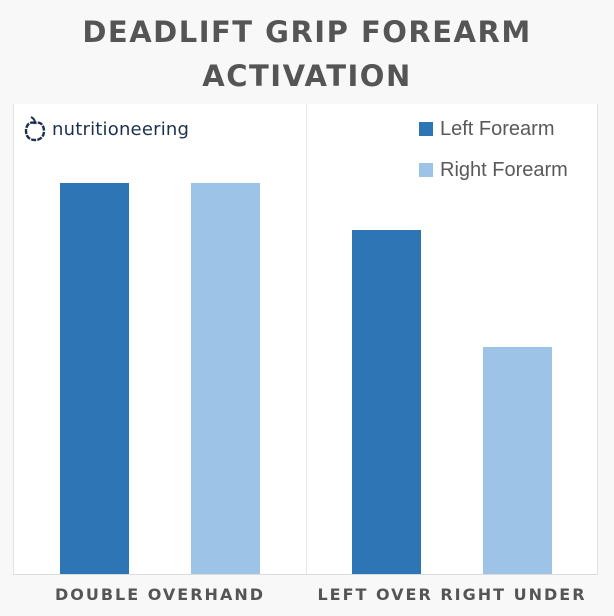 This screenshot has height=616, width=614. I want to click on legend-item-left-forearm: Left Forearm, so click(493, 129).